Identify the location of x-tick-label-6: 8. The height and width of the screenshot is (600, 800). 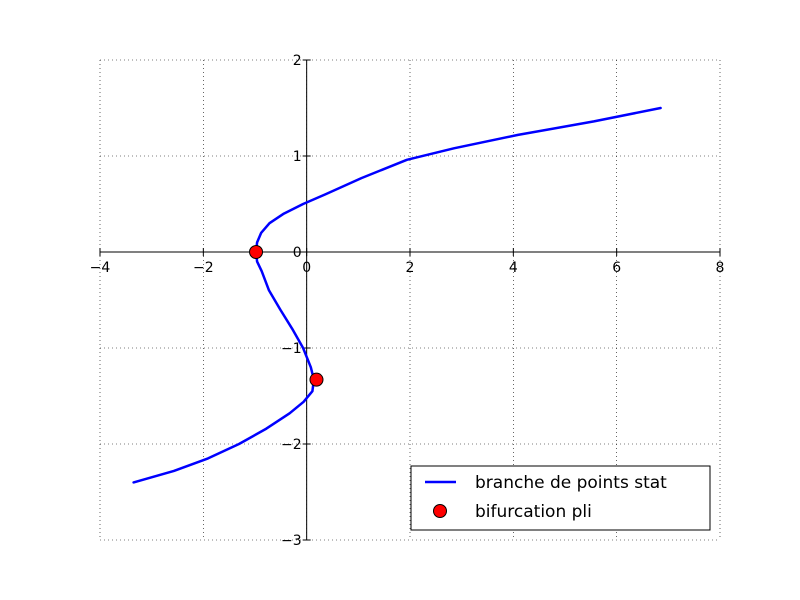
(720, 268).